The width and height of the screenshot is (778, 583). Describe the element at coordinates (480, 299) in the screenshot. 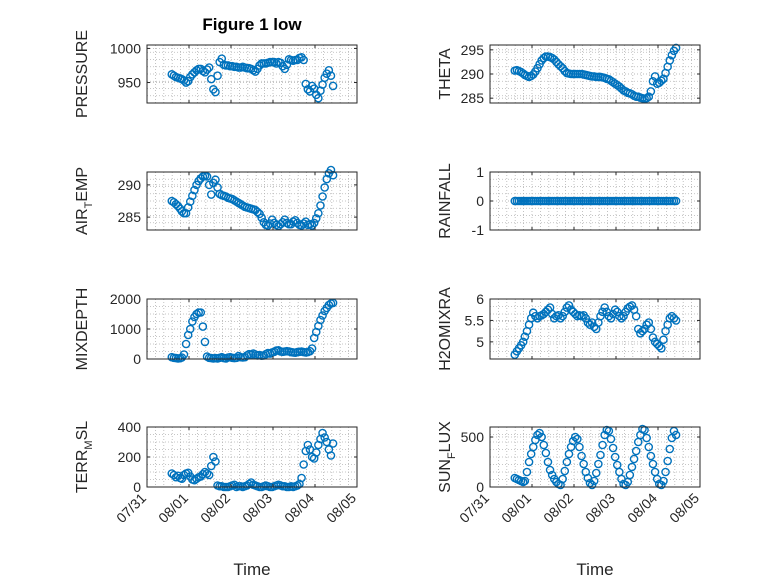

I see `y-tick-label: 6` at that location.